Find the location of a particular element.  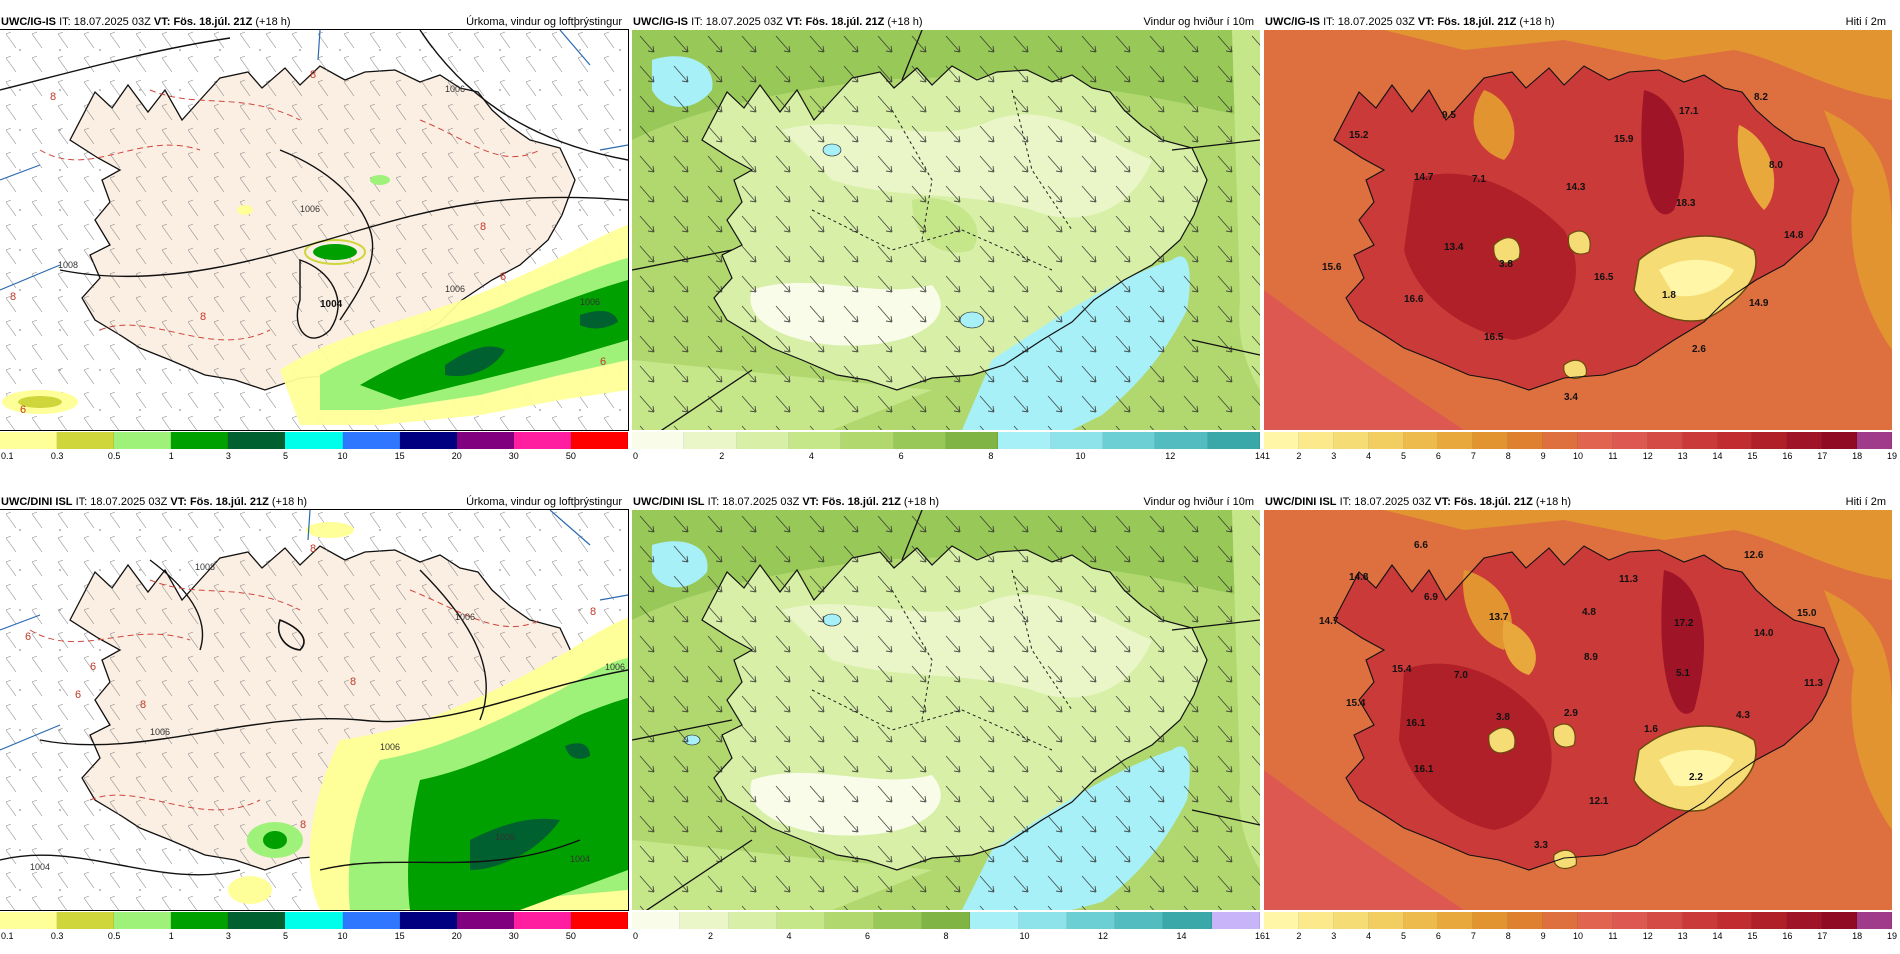

legend-tick-label: 17 is located at coordinates (1822, 456).